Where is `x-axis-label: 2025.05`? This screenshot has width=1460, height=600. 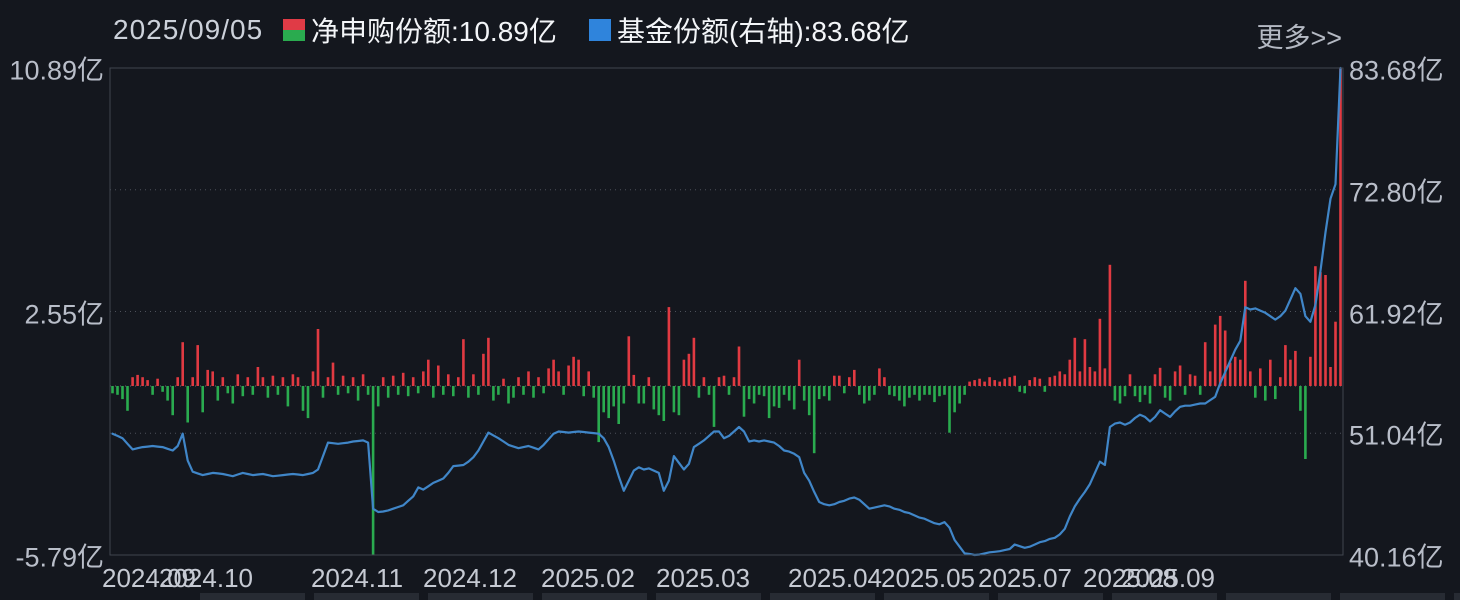
x-axis-label: 2025.05 is located at coordinates (928, 578).